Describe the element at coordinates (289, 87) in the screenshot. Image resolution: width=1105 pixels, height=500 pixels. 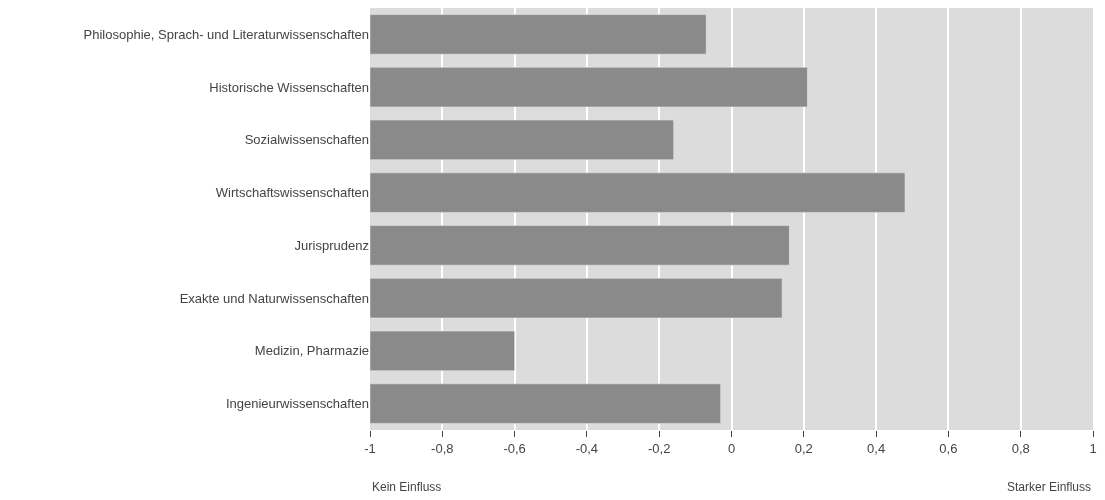
I see `y-tick-label: Historische Wissenschaften` at that location.